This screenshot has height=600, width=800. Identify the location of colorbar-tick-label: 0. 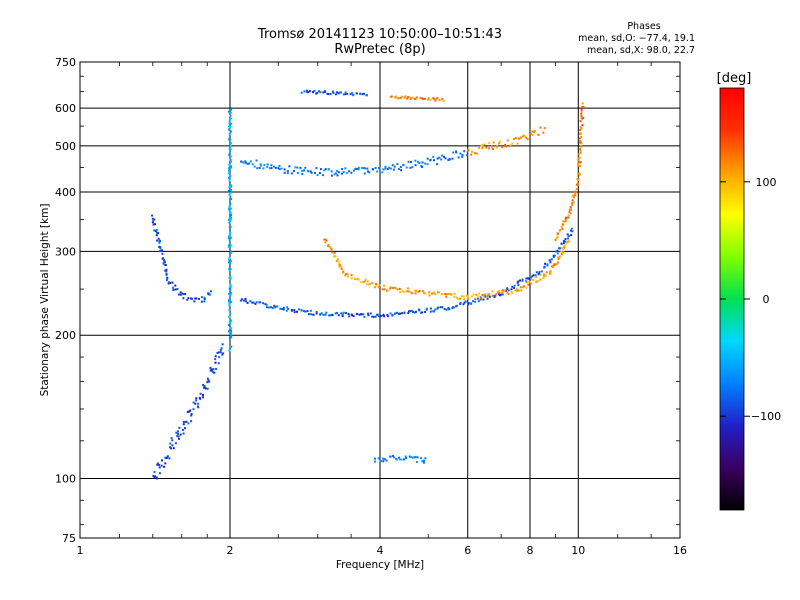
(766, 299).